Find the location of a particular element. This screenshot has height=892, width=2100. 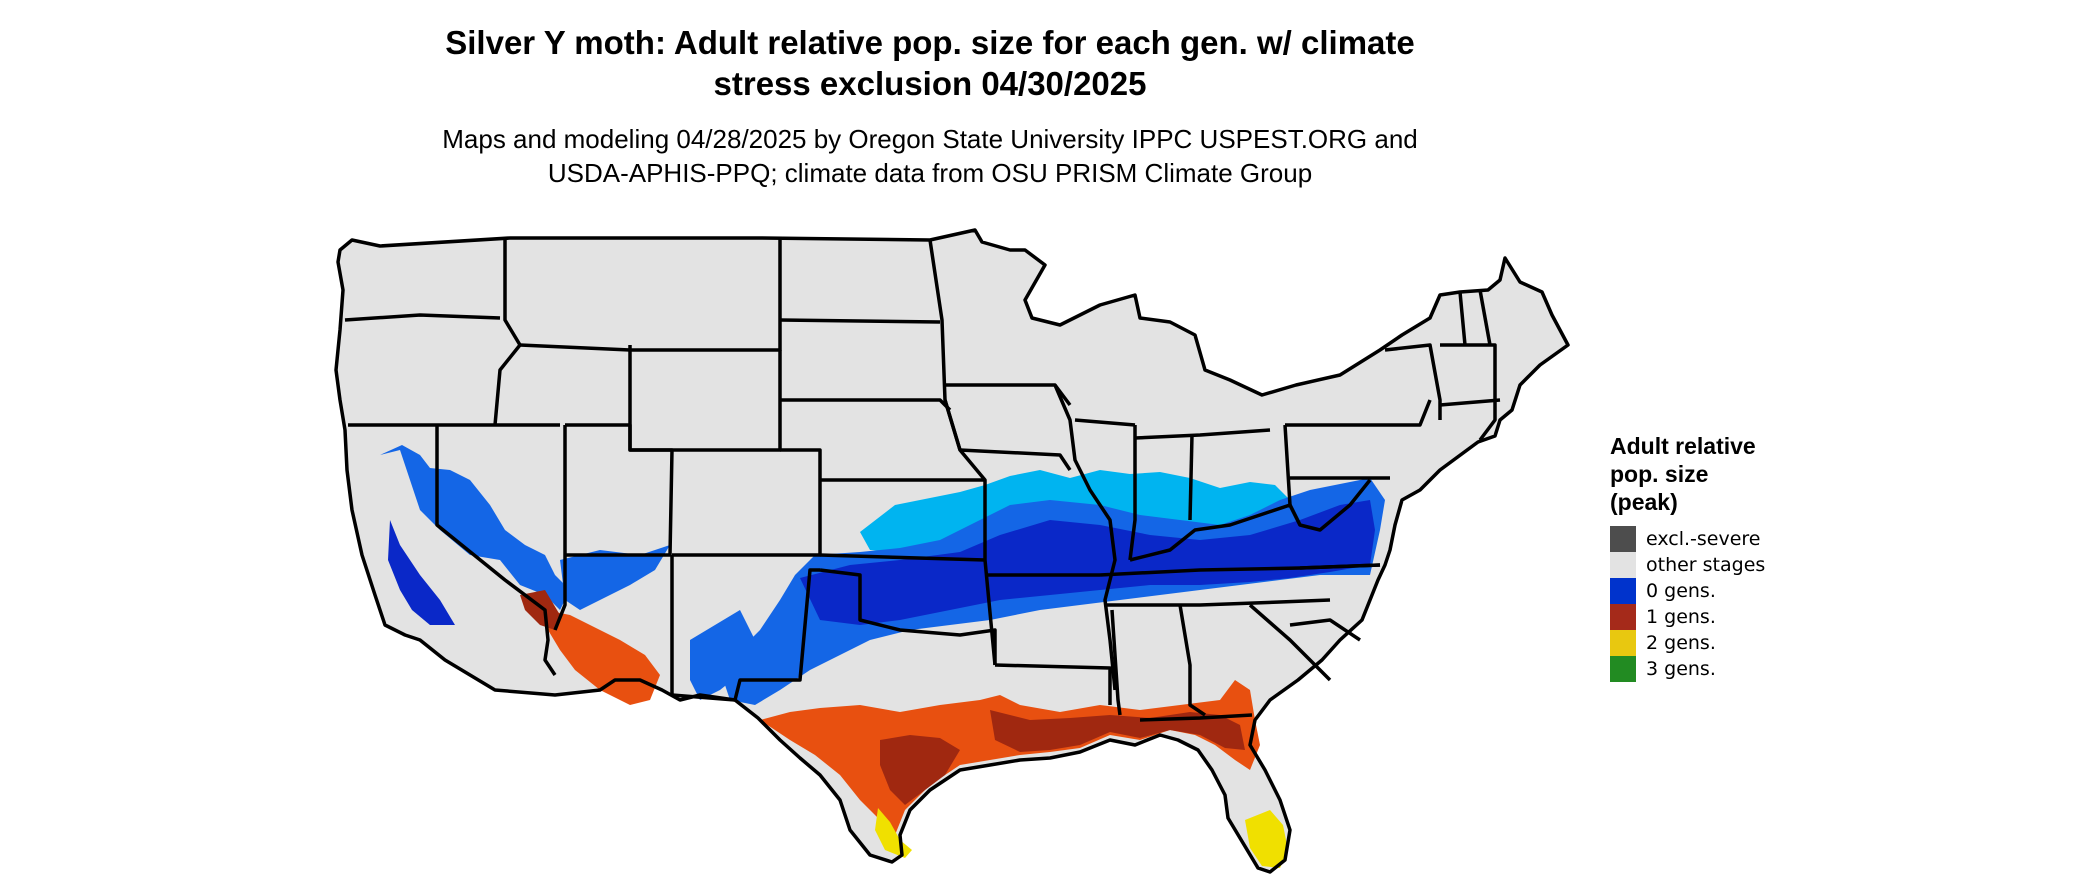

border-va-nc is located at coordinates (1340, 566).